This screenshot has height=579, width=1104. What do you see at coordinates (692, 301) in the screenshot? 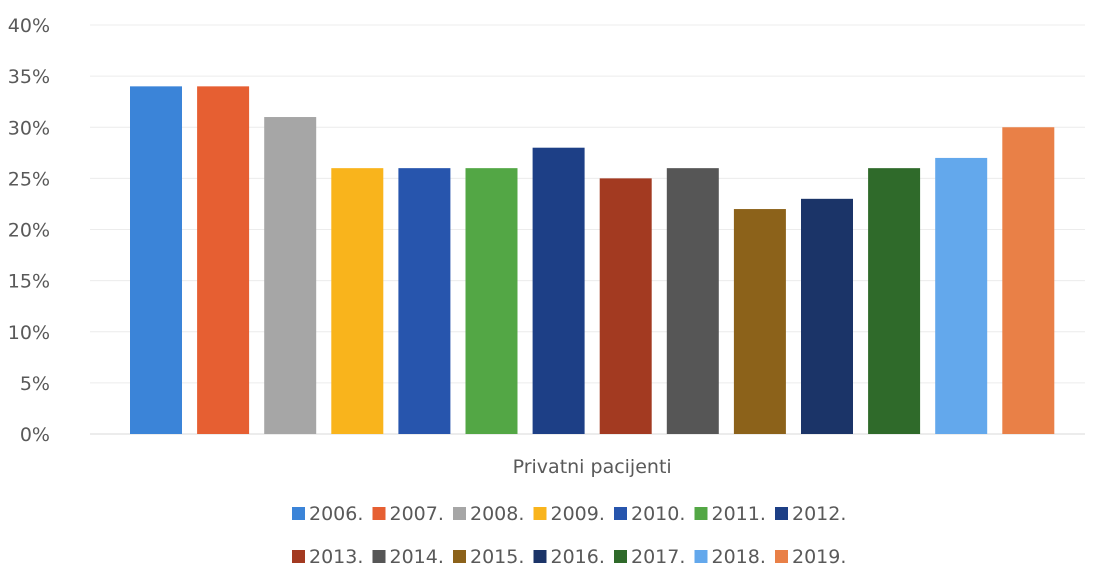
I see `bar-2014` at bounding box center [692, 301].